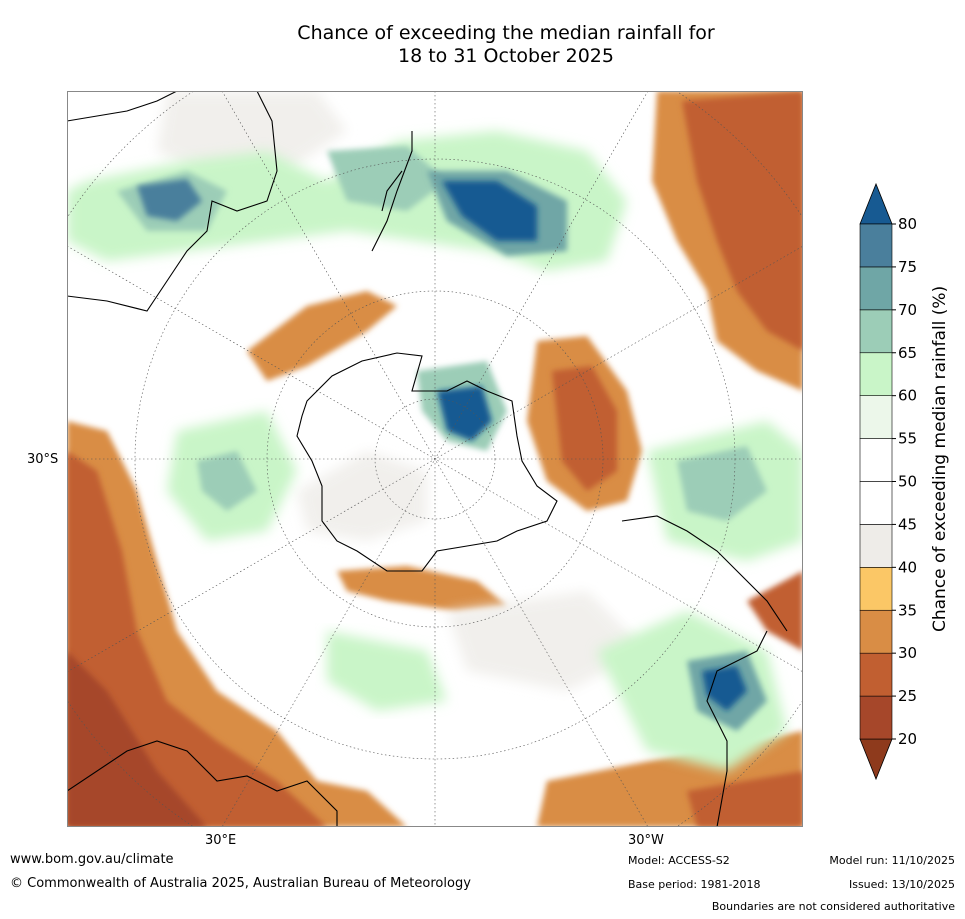 The width and height of the screenshot is (965, 919). Describe the element at coordinates (907, 224) in the screenshot. I see `colorbar-tick-label: 80` at that location.